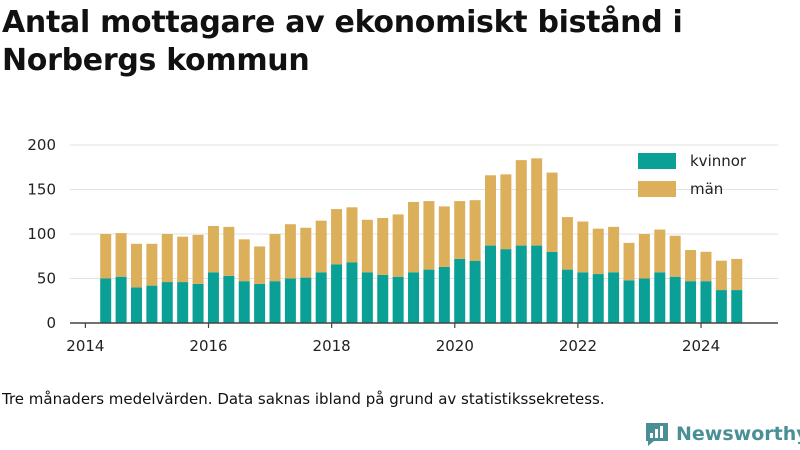 This screenshot has height=450, width=800. Describe the element at coordinates (455, 346) in the screenshot. I see `x-tick-label: 2020` at that location.